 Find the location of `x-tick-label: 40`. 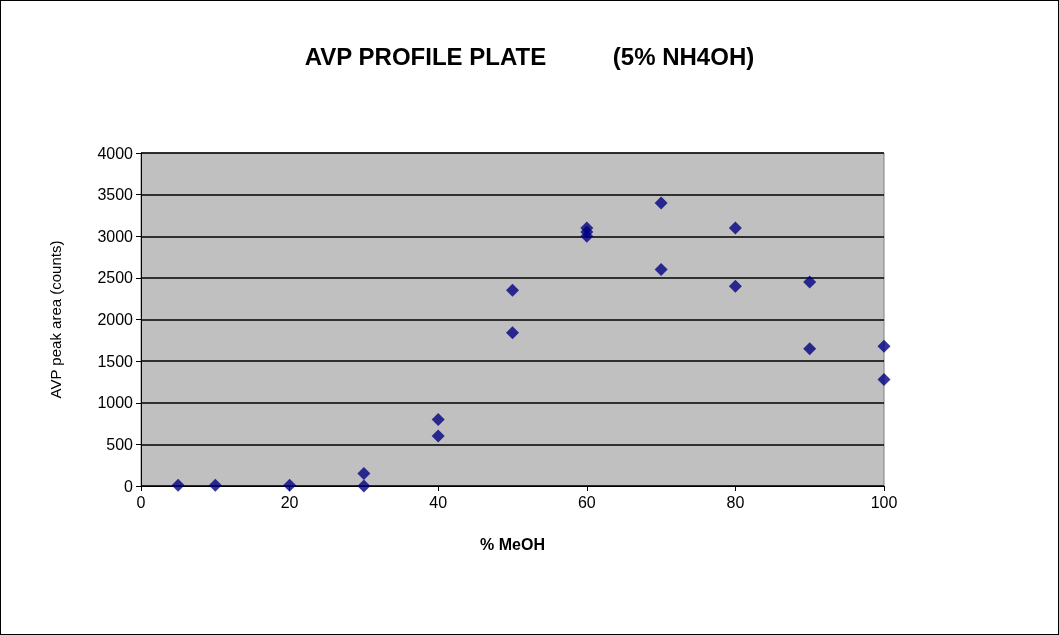

x-tick-label: 40 is located at coordinates (438, 502).